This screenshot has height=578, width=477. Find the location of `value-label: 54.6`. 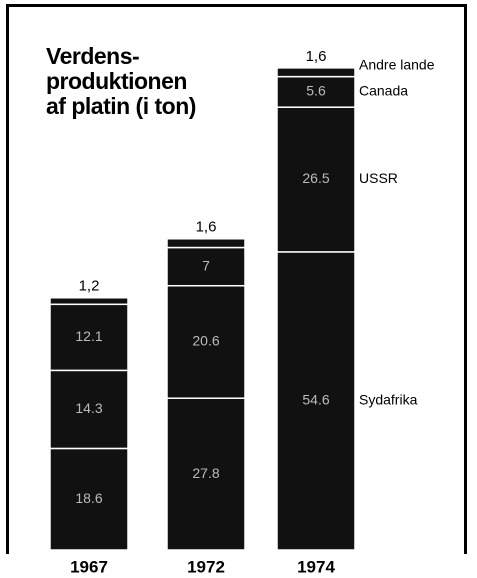

value-label: 54.6 is located at coordinates (315, 400).